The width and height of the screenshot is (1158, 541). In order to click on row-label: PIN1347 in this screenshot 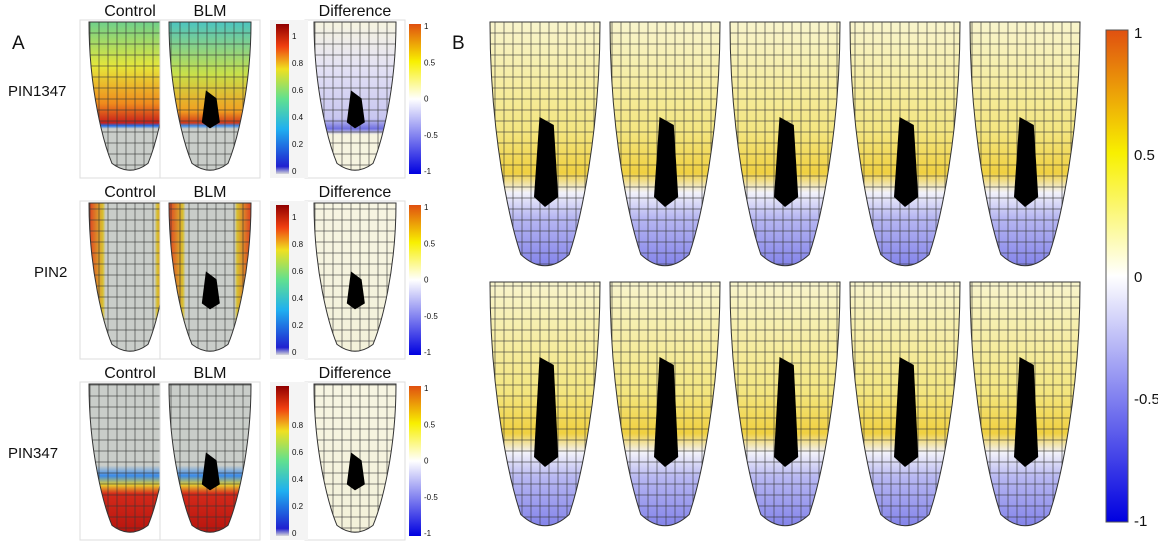, I will do `click(37, 91)`.